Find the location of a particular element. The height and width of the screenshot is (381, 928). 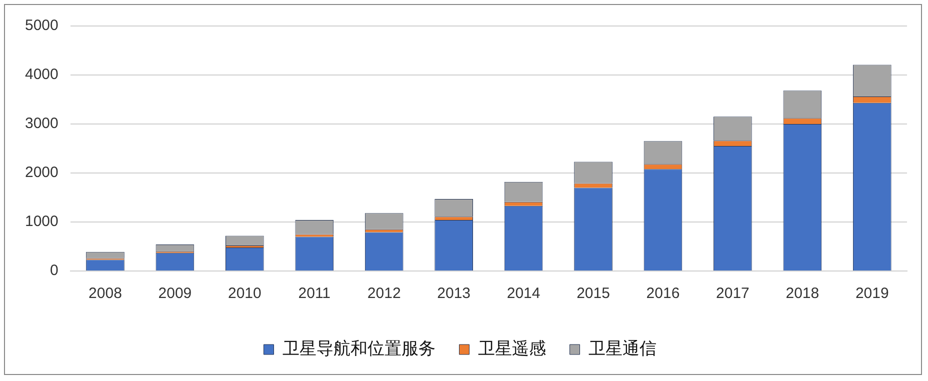

legend-label: 卫星遥感 is located at coordinates (512, 348).